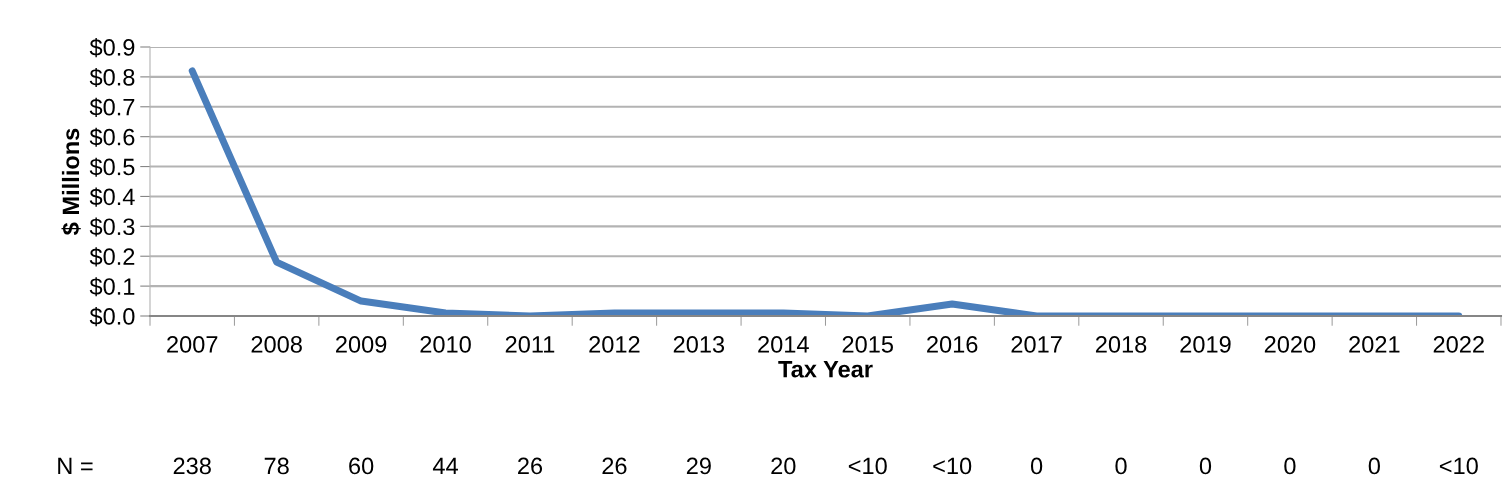  I want to click on x-tick-label: 2009, so click(361, 344).